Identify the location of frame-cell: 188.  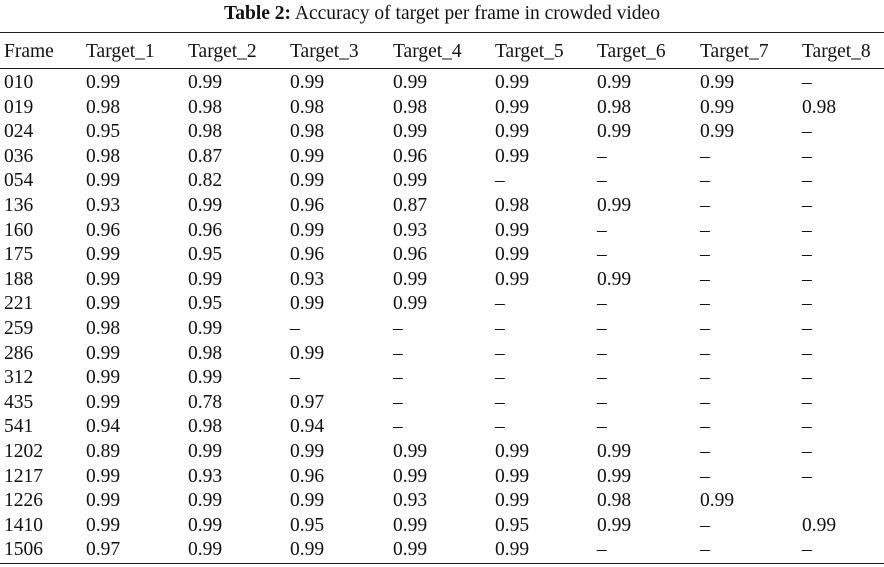
(19, 279).